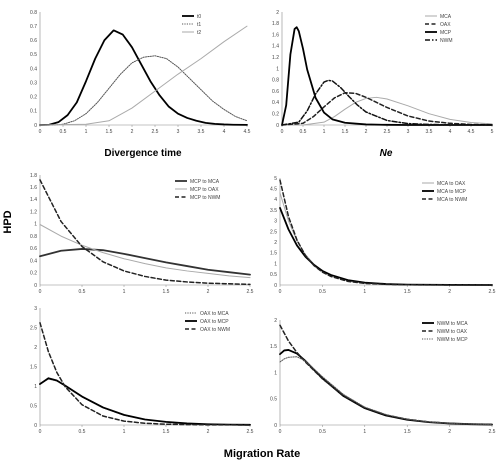 The image size is (500, 465). I want to click on x-axis-label: Divergence time, so click(143, 153).